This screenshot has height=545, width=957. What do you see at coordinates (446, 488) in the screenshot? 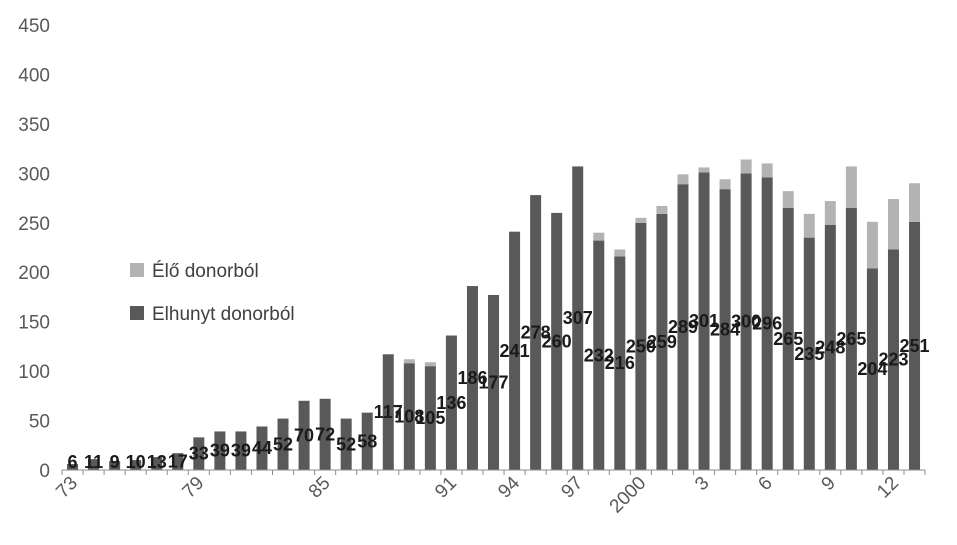
I see `x-tick-label: 91` at bounding box center [446, 488].